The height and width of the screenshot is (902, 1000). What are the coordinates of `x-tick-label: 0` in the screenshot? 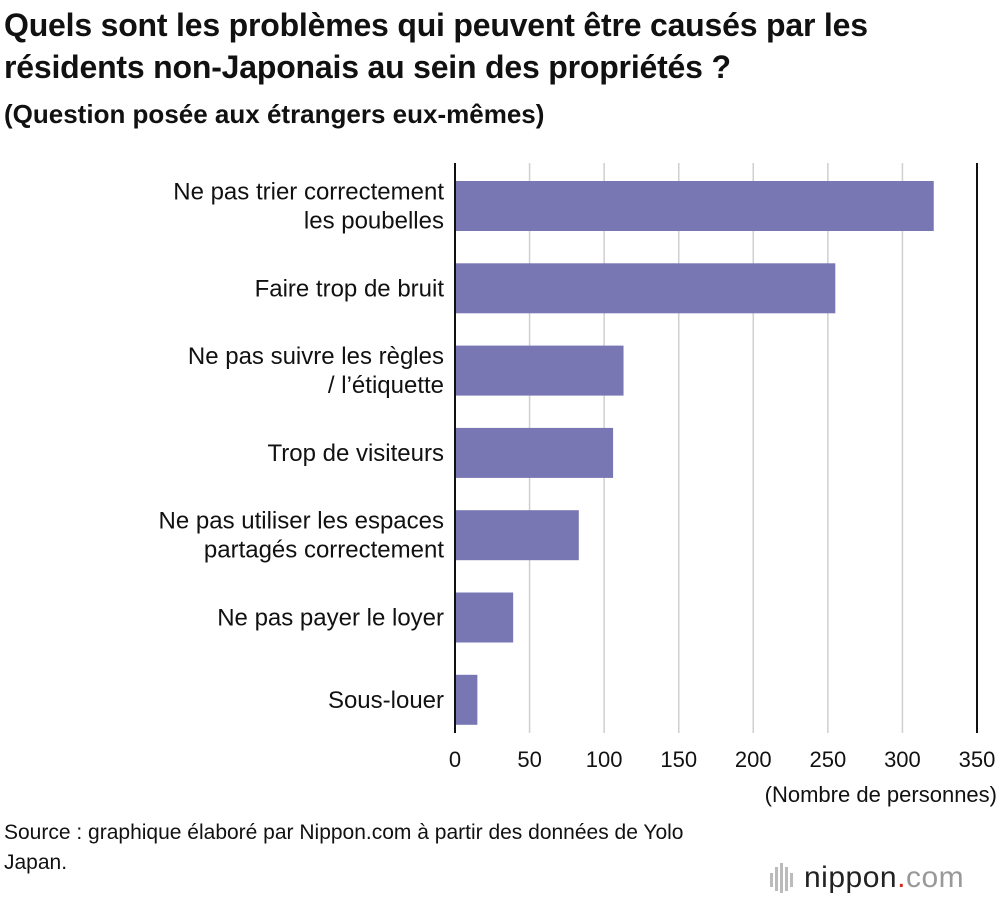 It's located at (455, 759).